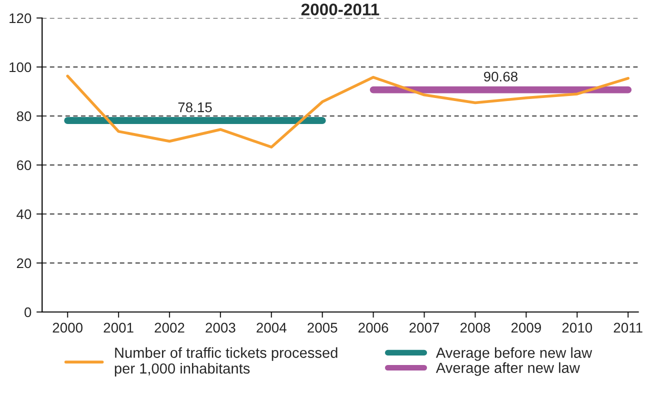  Describe the element at coordinates (21, 67) in the screenshot. I see `y-tick-label: 100` at that location.